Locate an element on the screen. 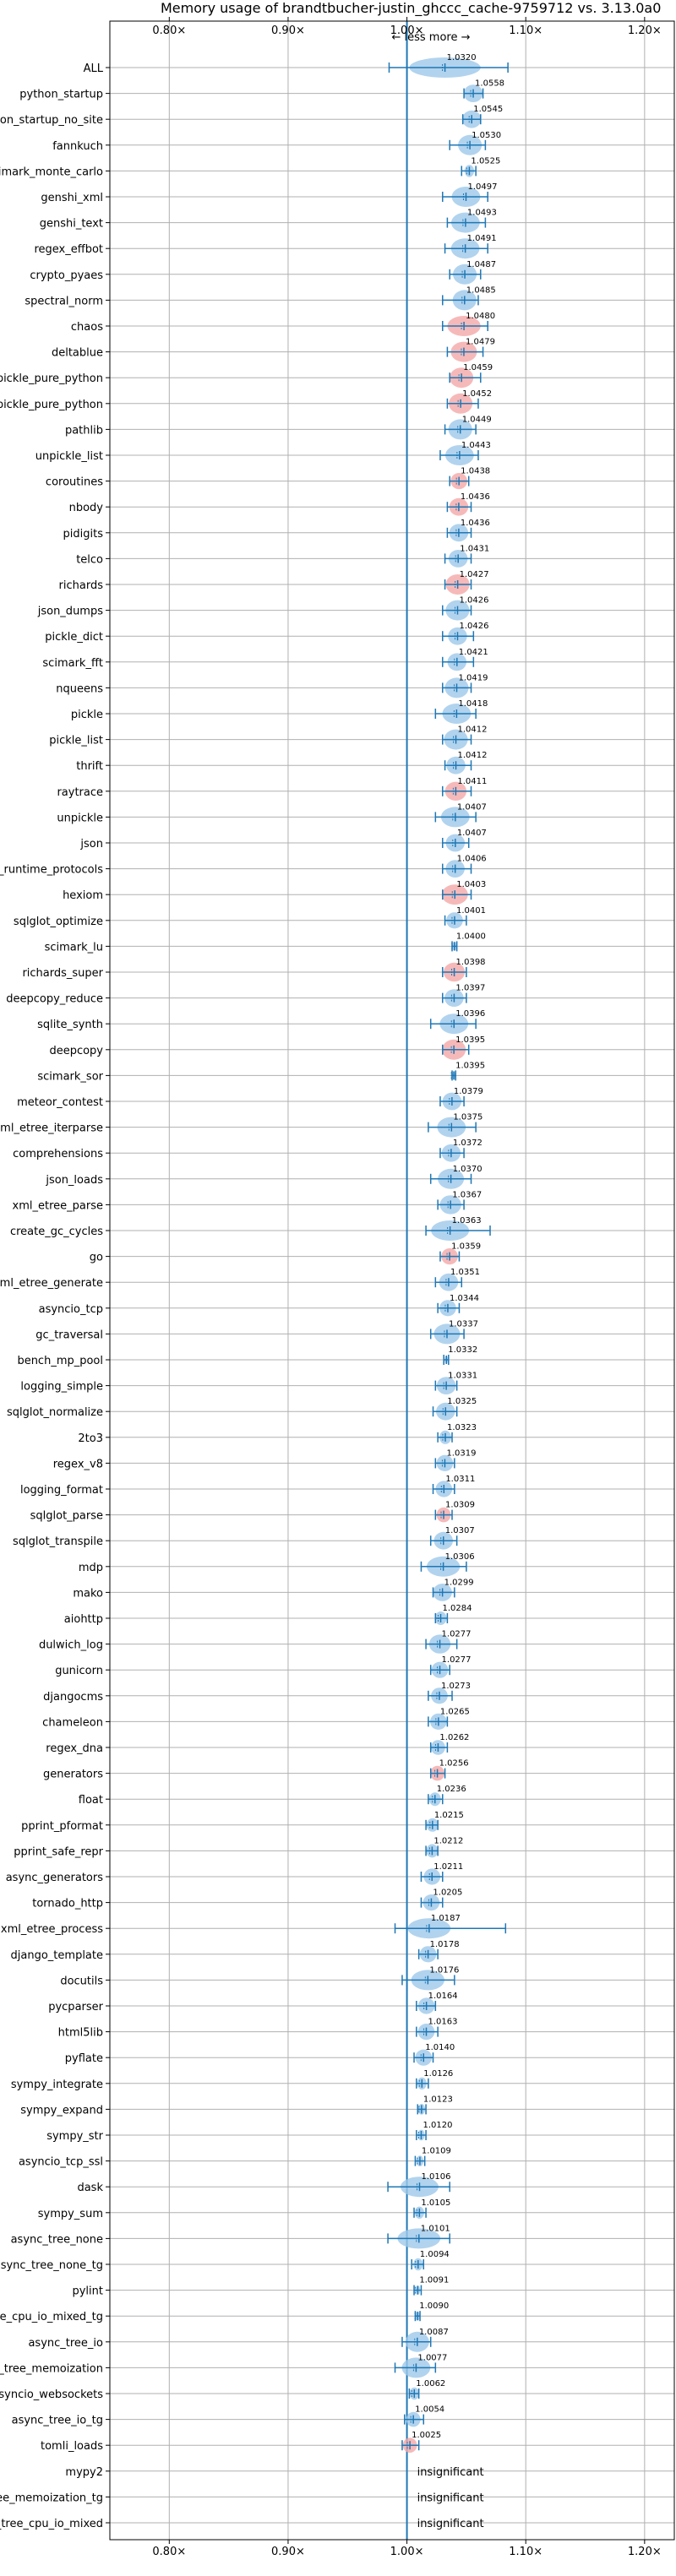 The height and width of the screenshot is (2576, 676). x-tick-label-top: 1.20× is located at coordinates (645, 30).